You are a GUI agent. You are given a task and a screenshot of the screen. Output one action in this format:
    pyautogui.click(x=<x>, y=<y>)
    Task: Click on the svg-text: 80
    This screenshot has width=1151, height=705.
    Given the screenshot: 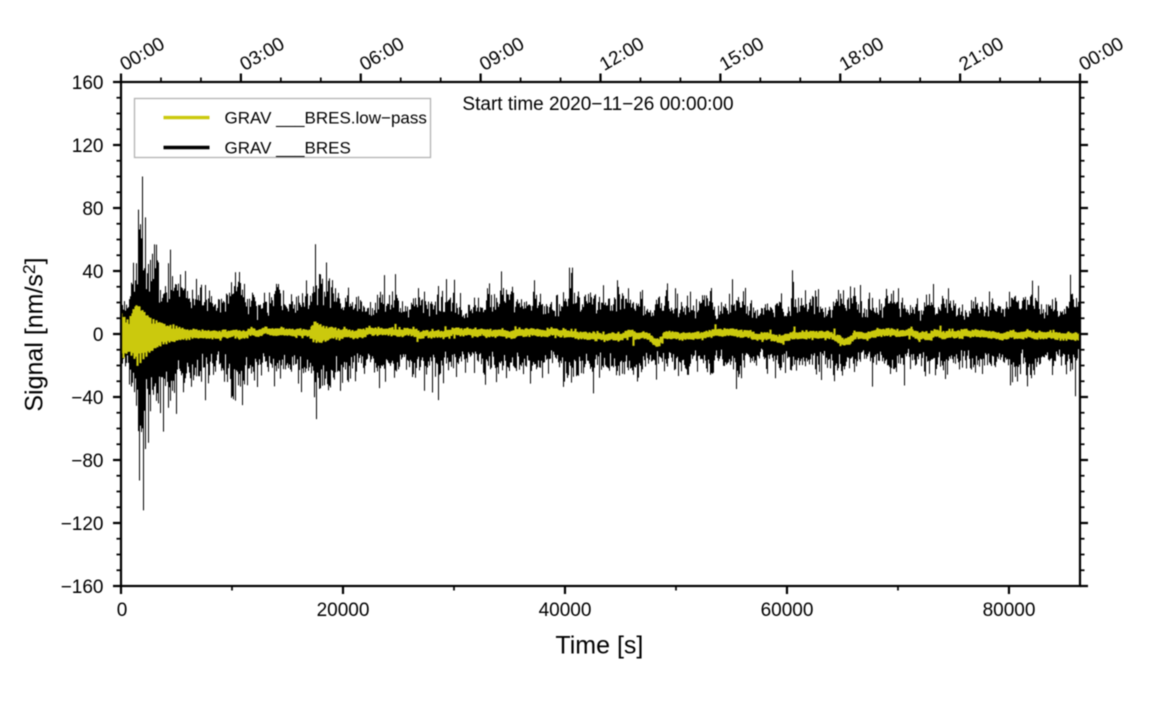 What is the action you would take?
    pyautogui.click(x=92, y=209)
    